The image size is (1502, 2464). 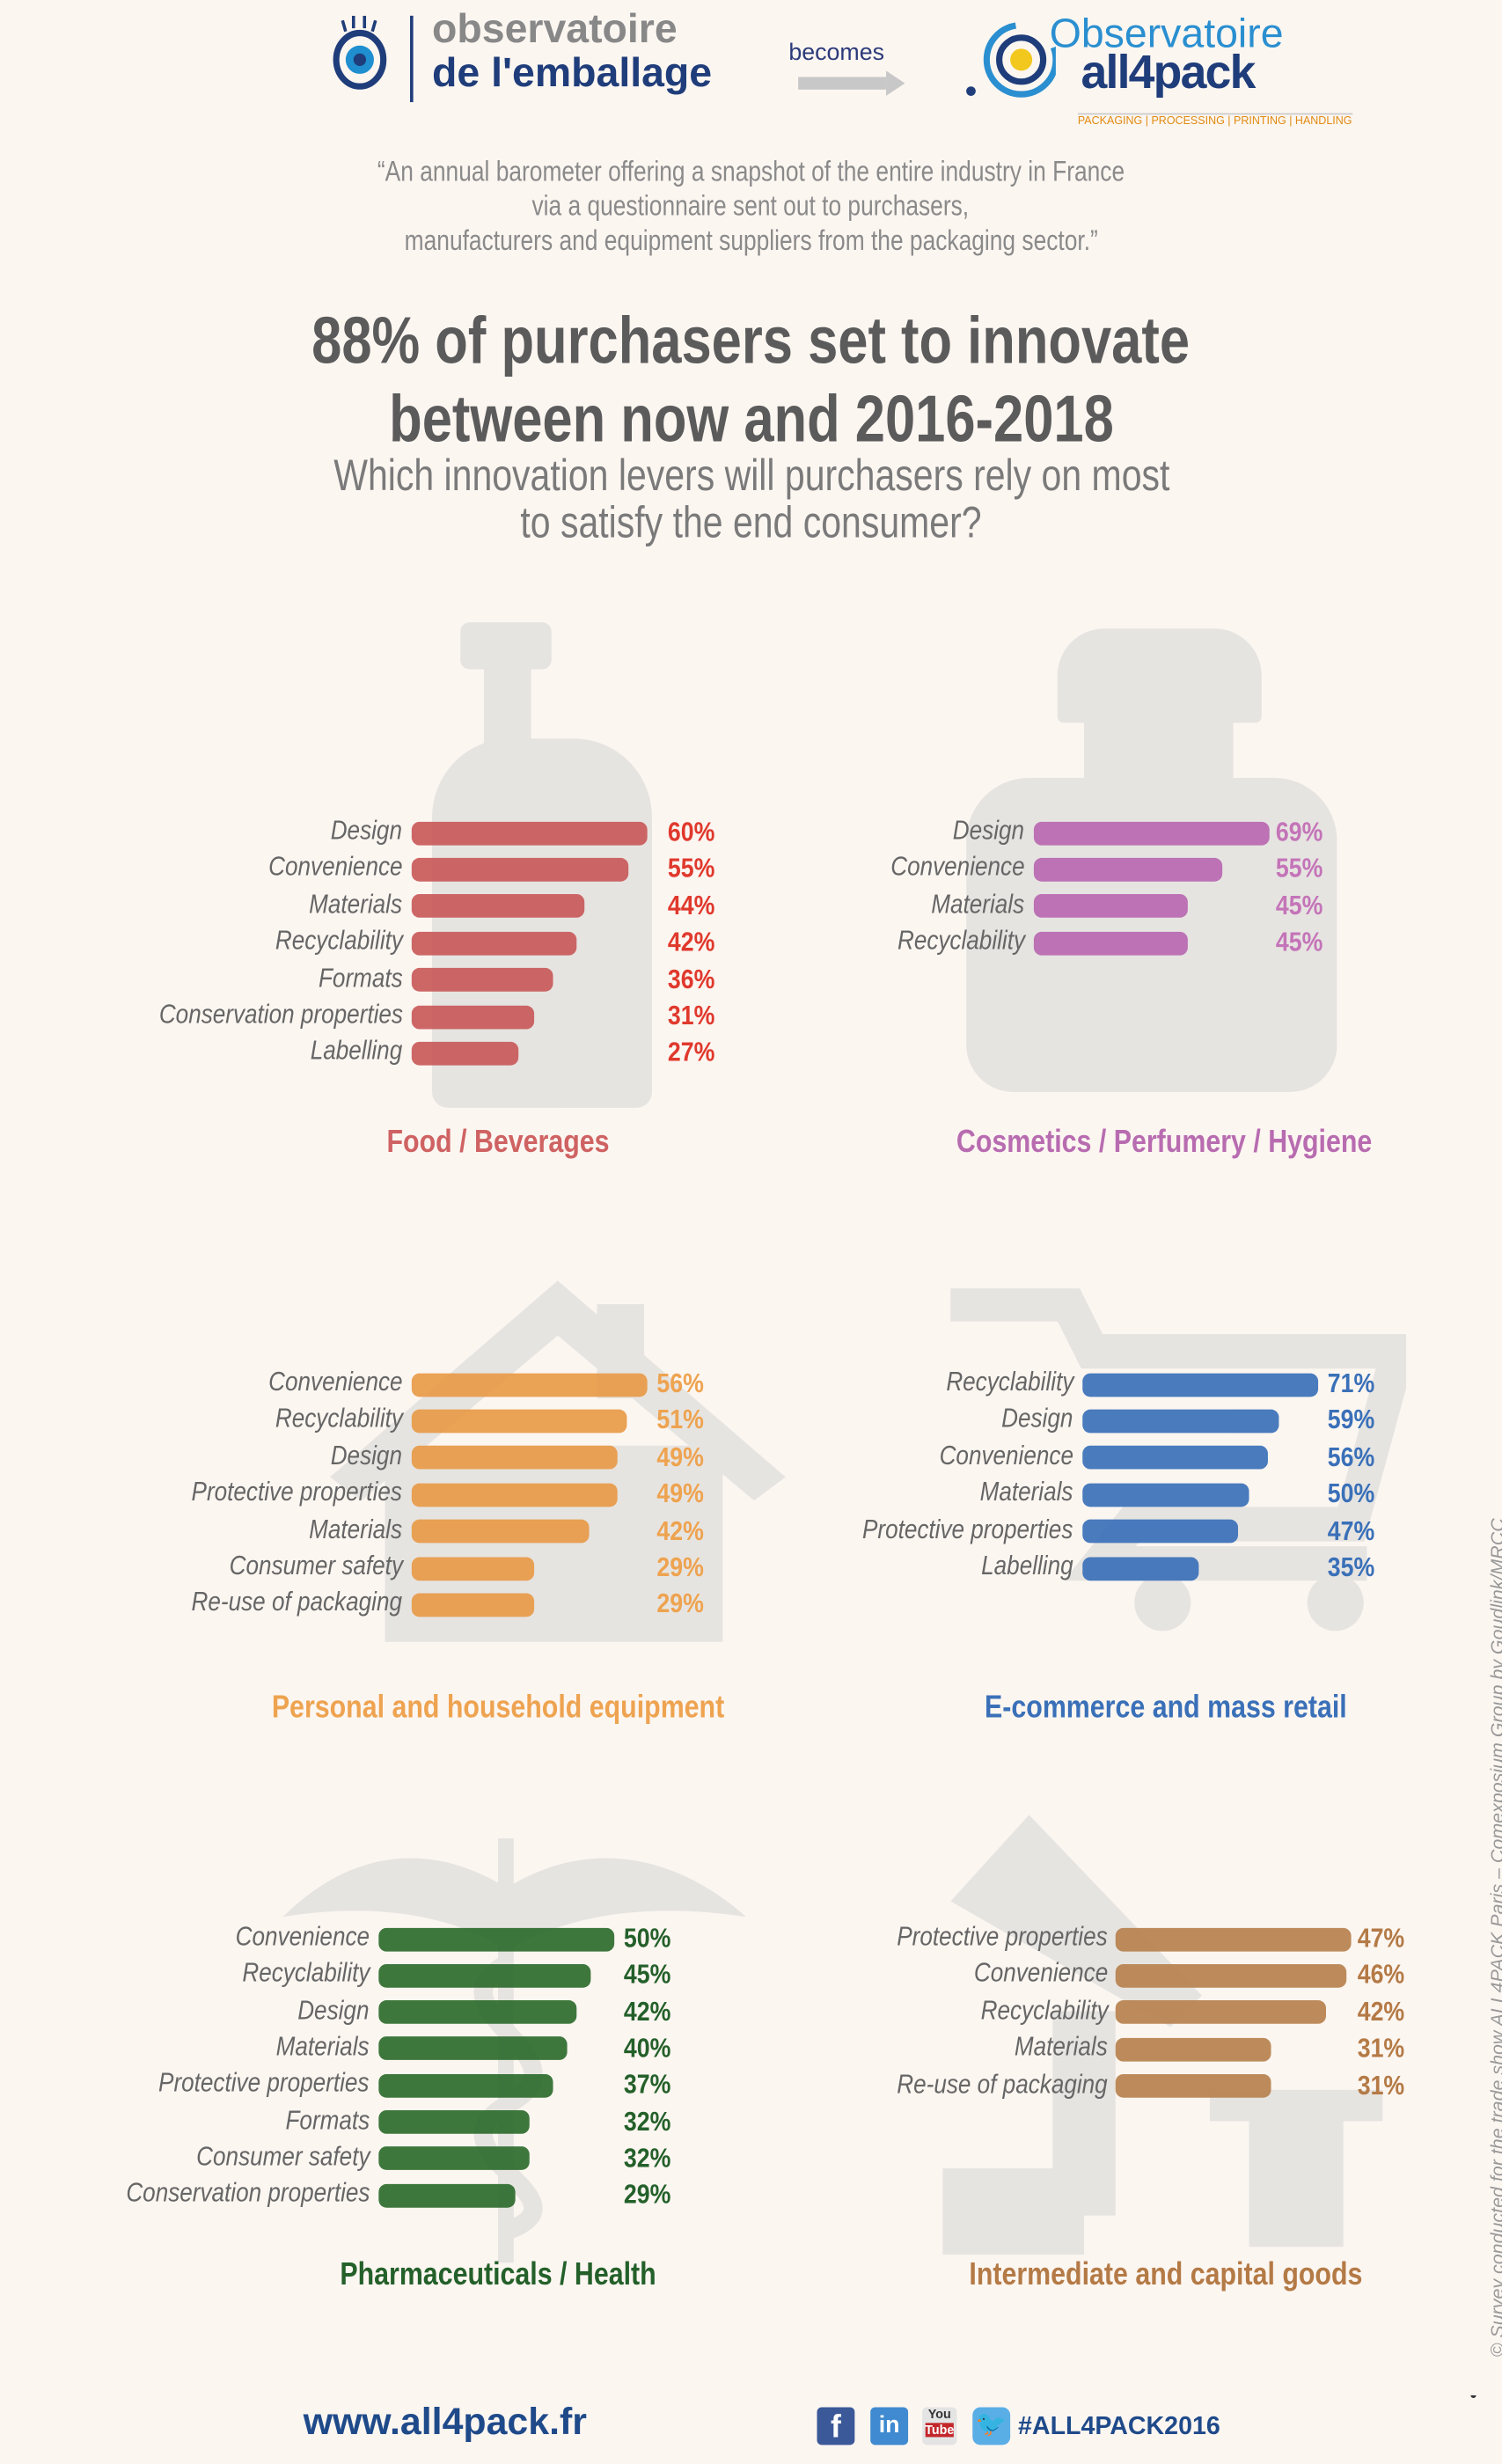 What do you see at coordinates (1299, 869) in the screenshot?
I see `value-label: 55%` at bounding box center [1299, 869].